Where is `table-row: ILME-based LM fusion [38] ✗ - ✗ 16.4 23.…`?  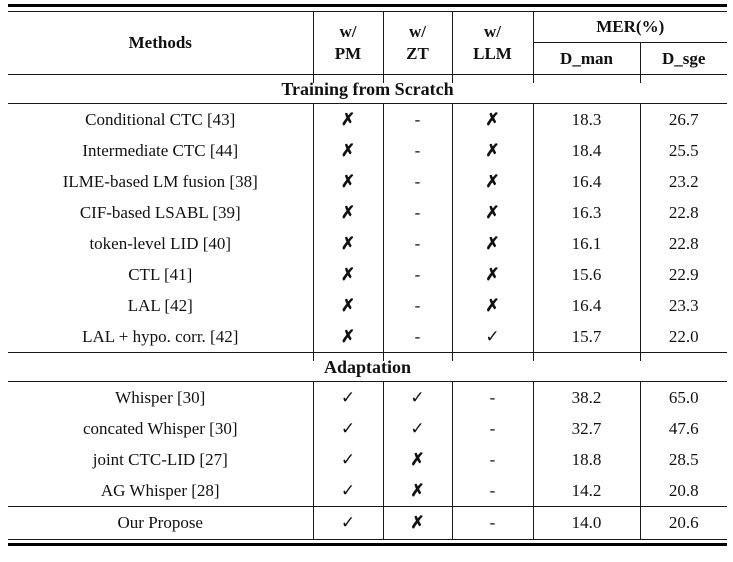
table-row: ILME-based LM fusion [38] ✗ - ✗ 16.4 23.… is located at coordinates (367, 181).